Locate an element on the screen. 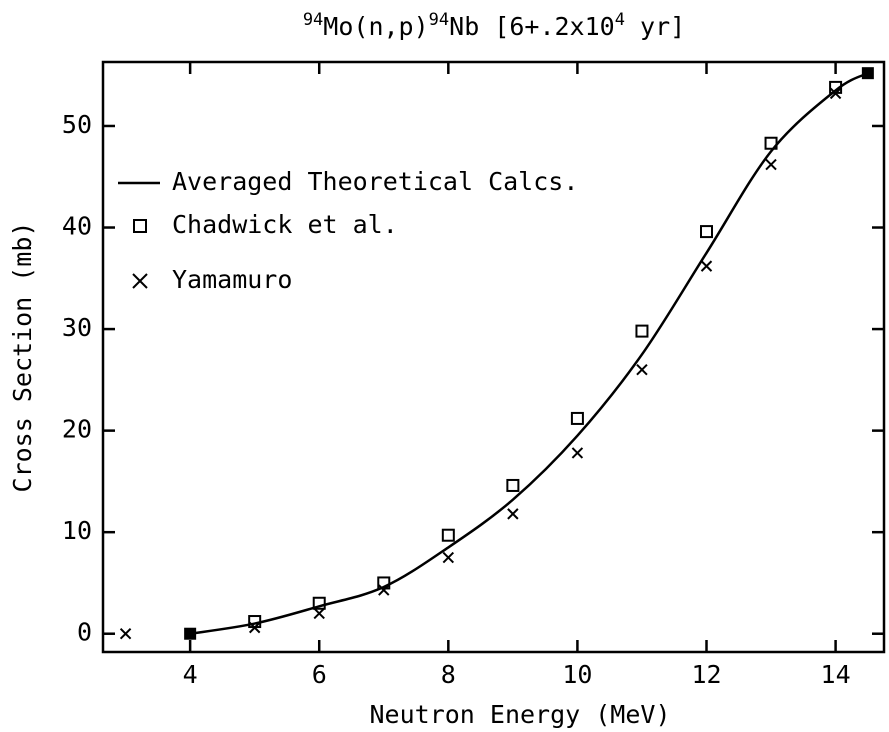  x-axis-label: Neutron Energy (MeV) is located at coordinates (519, 714).